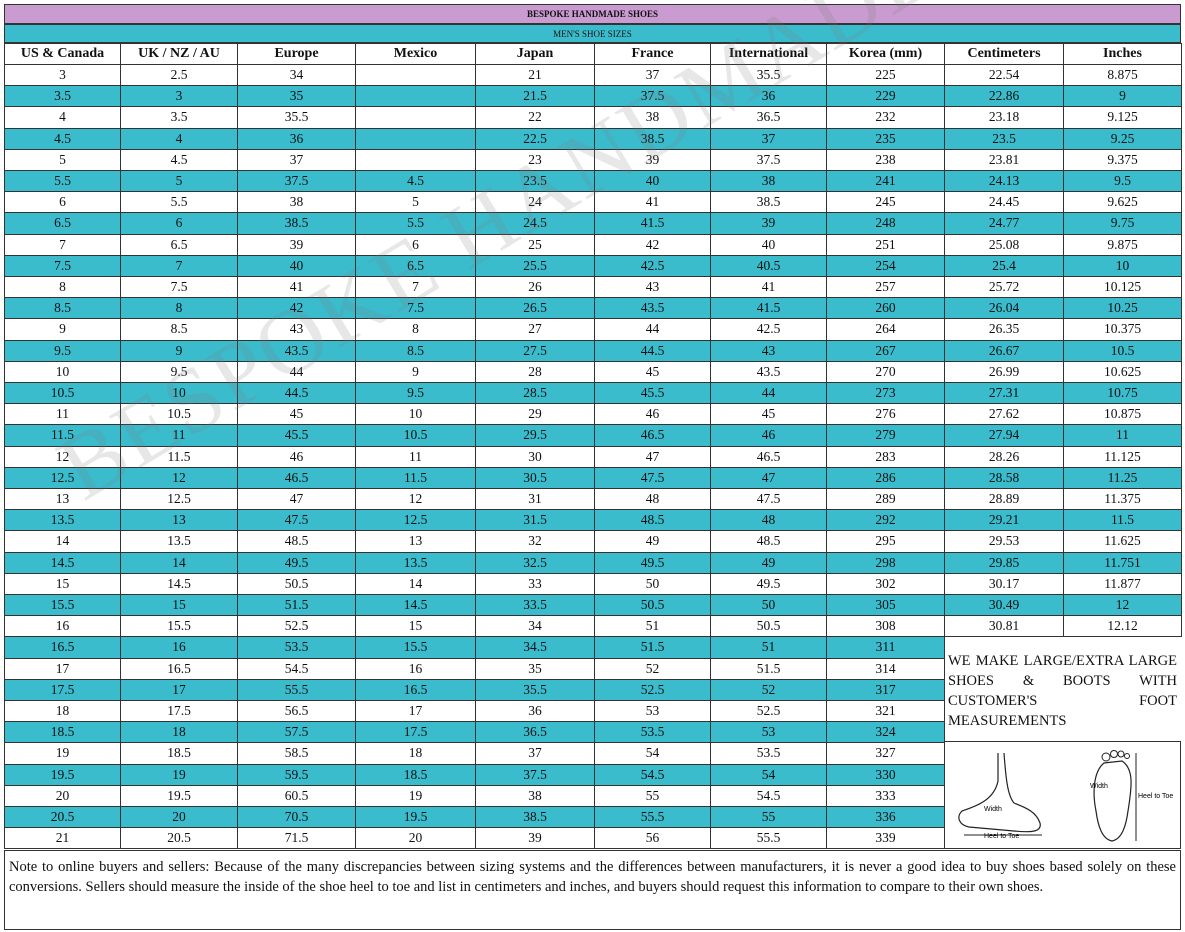 This screenshot has height=932, width=1185. I want to click on column-header: UK / NZ / AU, so click(179, 54).